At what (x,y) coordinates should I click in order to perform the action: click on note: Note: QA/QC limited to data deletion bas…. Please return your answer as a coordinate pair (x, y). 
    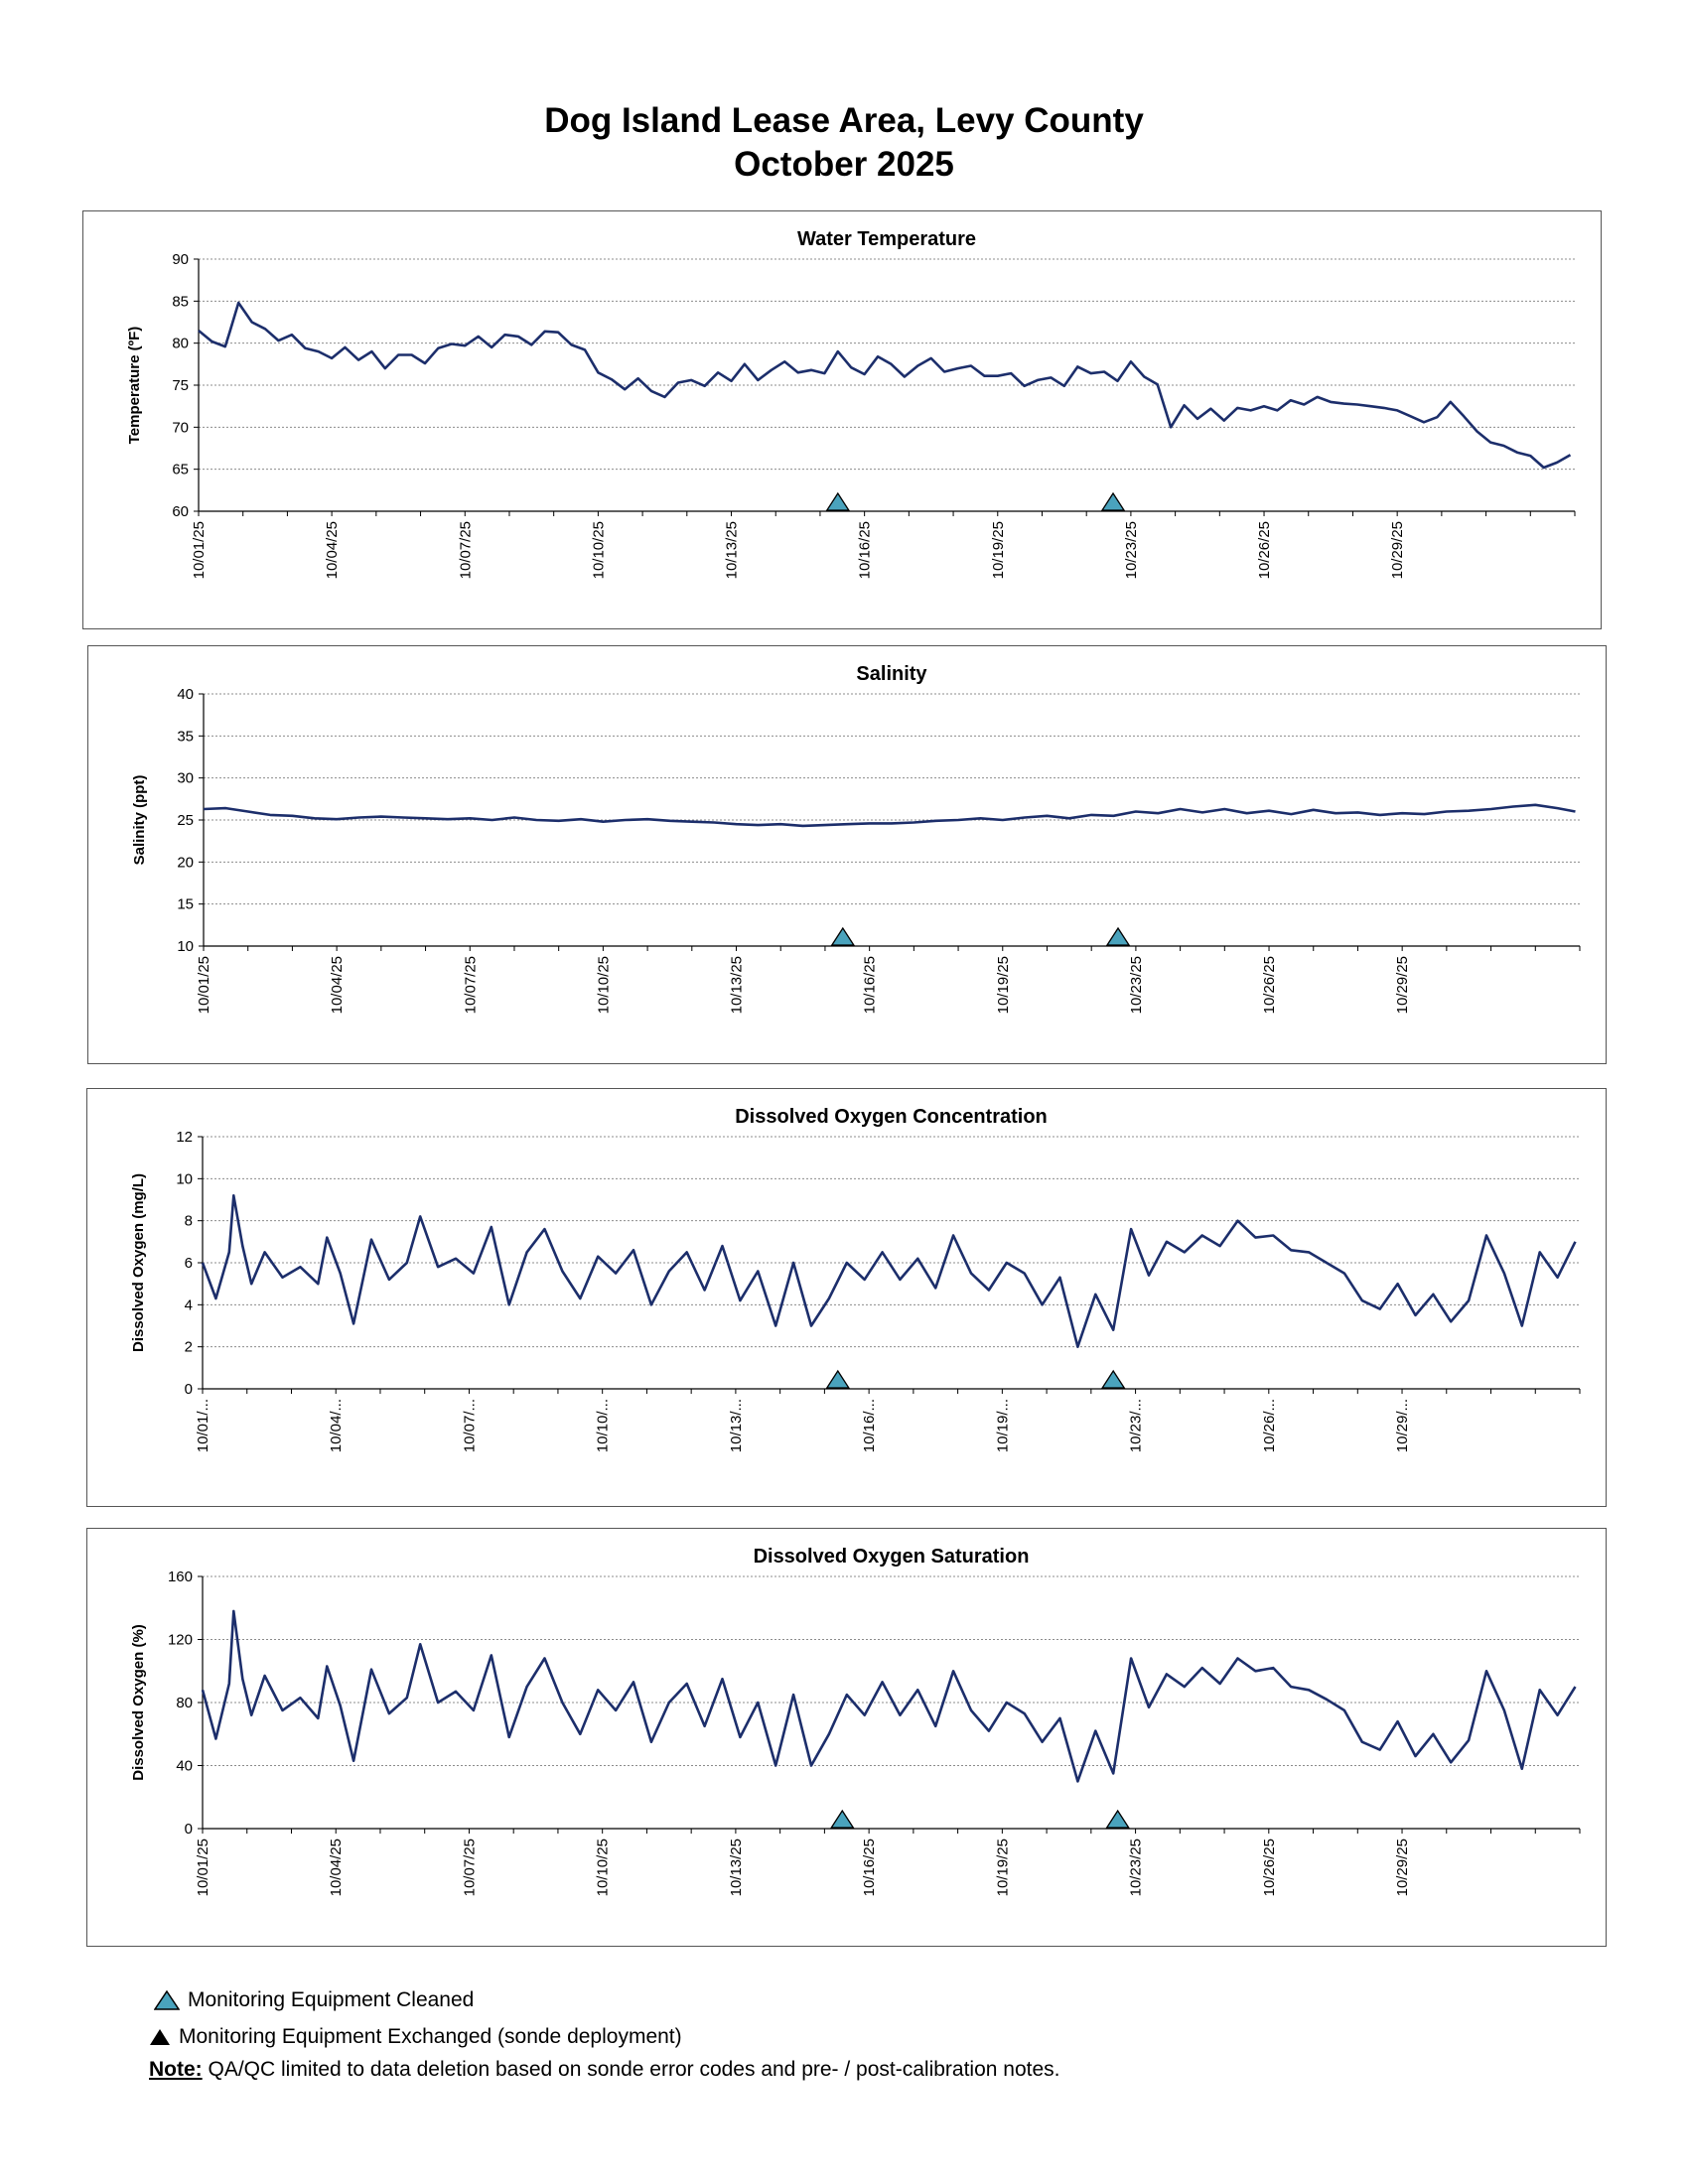
    Looking at the image, I should click on (604, 2070).